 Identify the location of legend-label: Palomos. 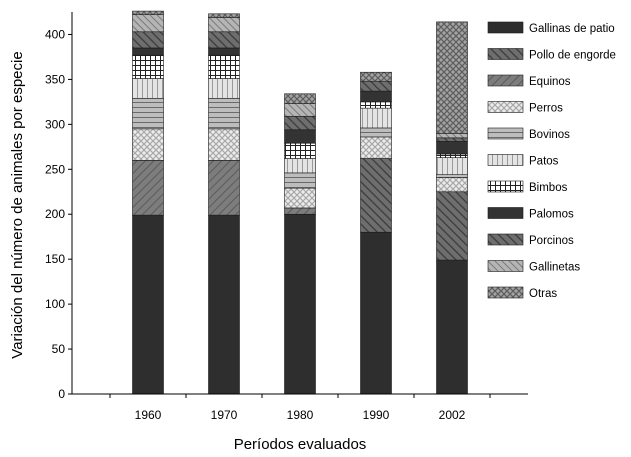
(551, 215).